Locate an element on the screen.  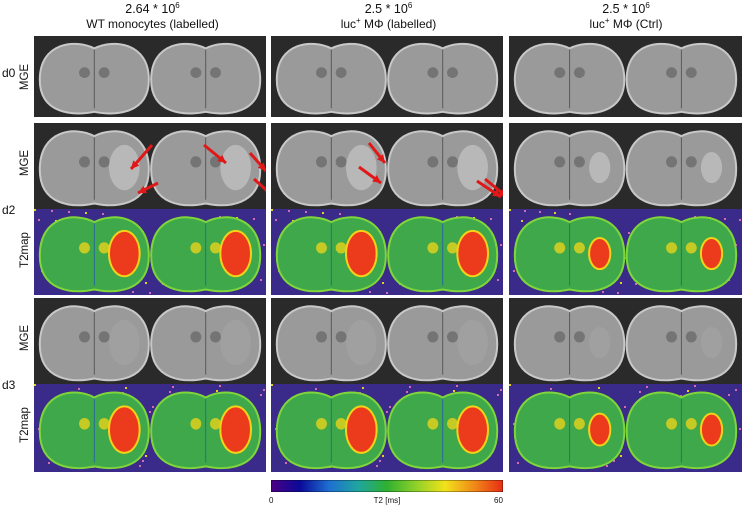
colorbar is located at coordinates (387, 486).